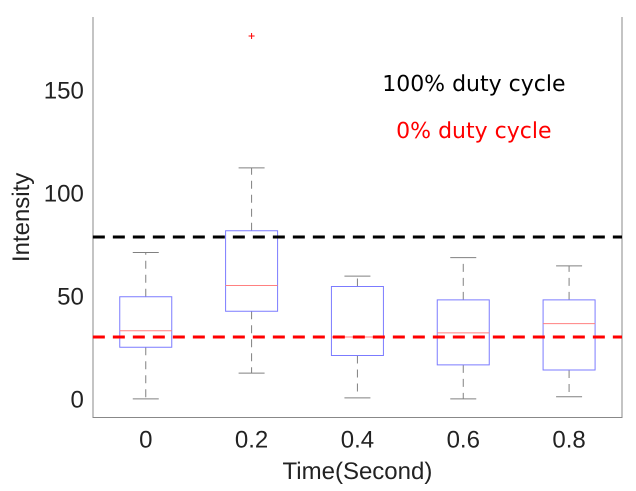 This screenshot has height=491, width=636. What do you see at coordinates (474, 85) in the screenshot?
I see `ref-line-label: 100% duty cycle` at bounding box center [474, 85].